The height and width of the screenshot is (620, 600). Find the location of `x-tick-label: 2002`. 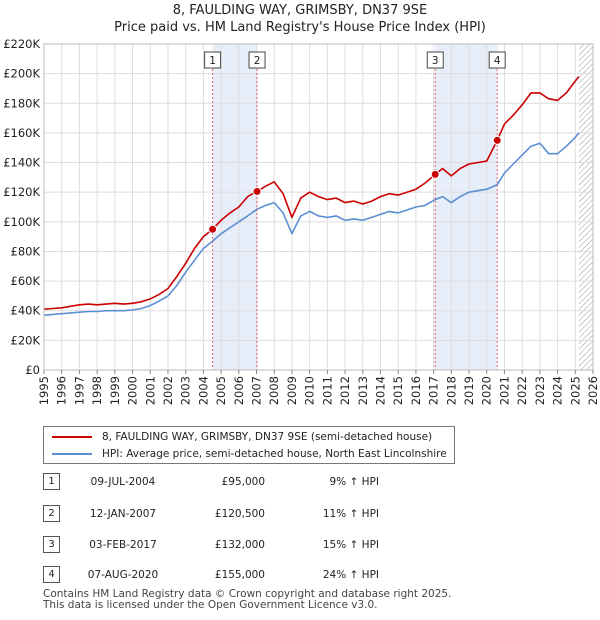

x-tick-label: 2002 is located at coordinates (168, 390).